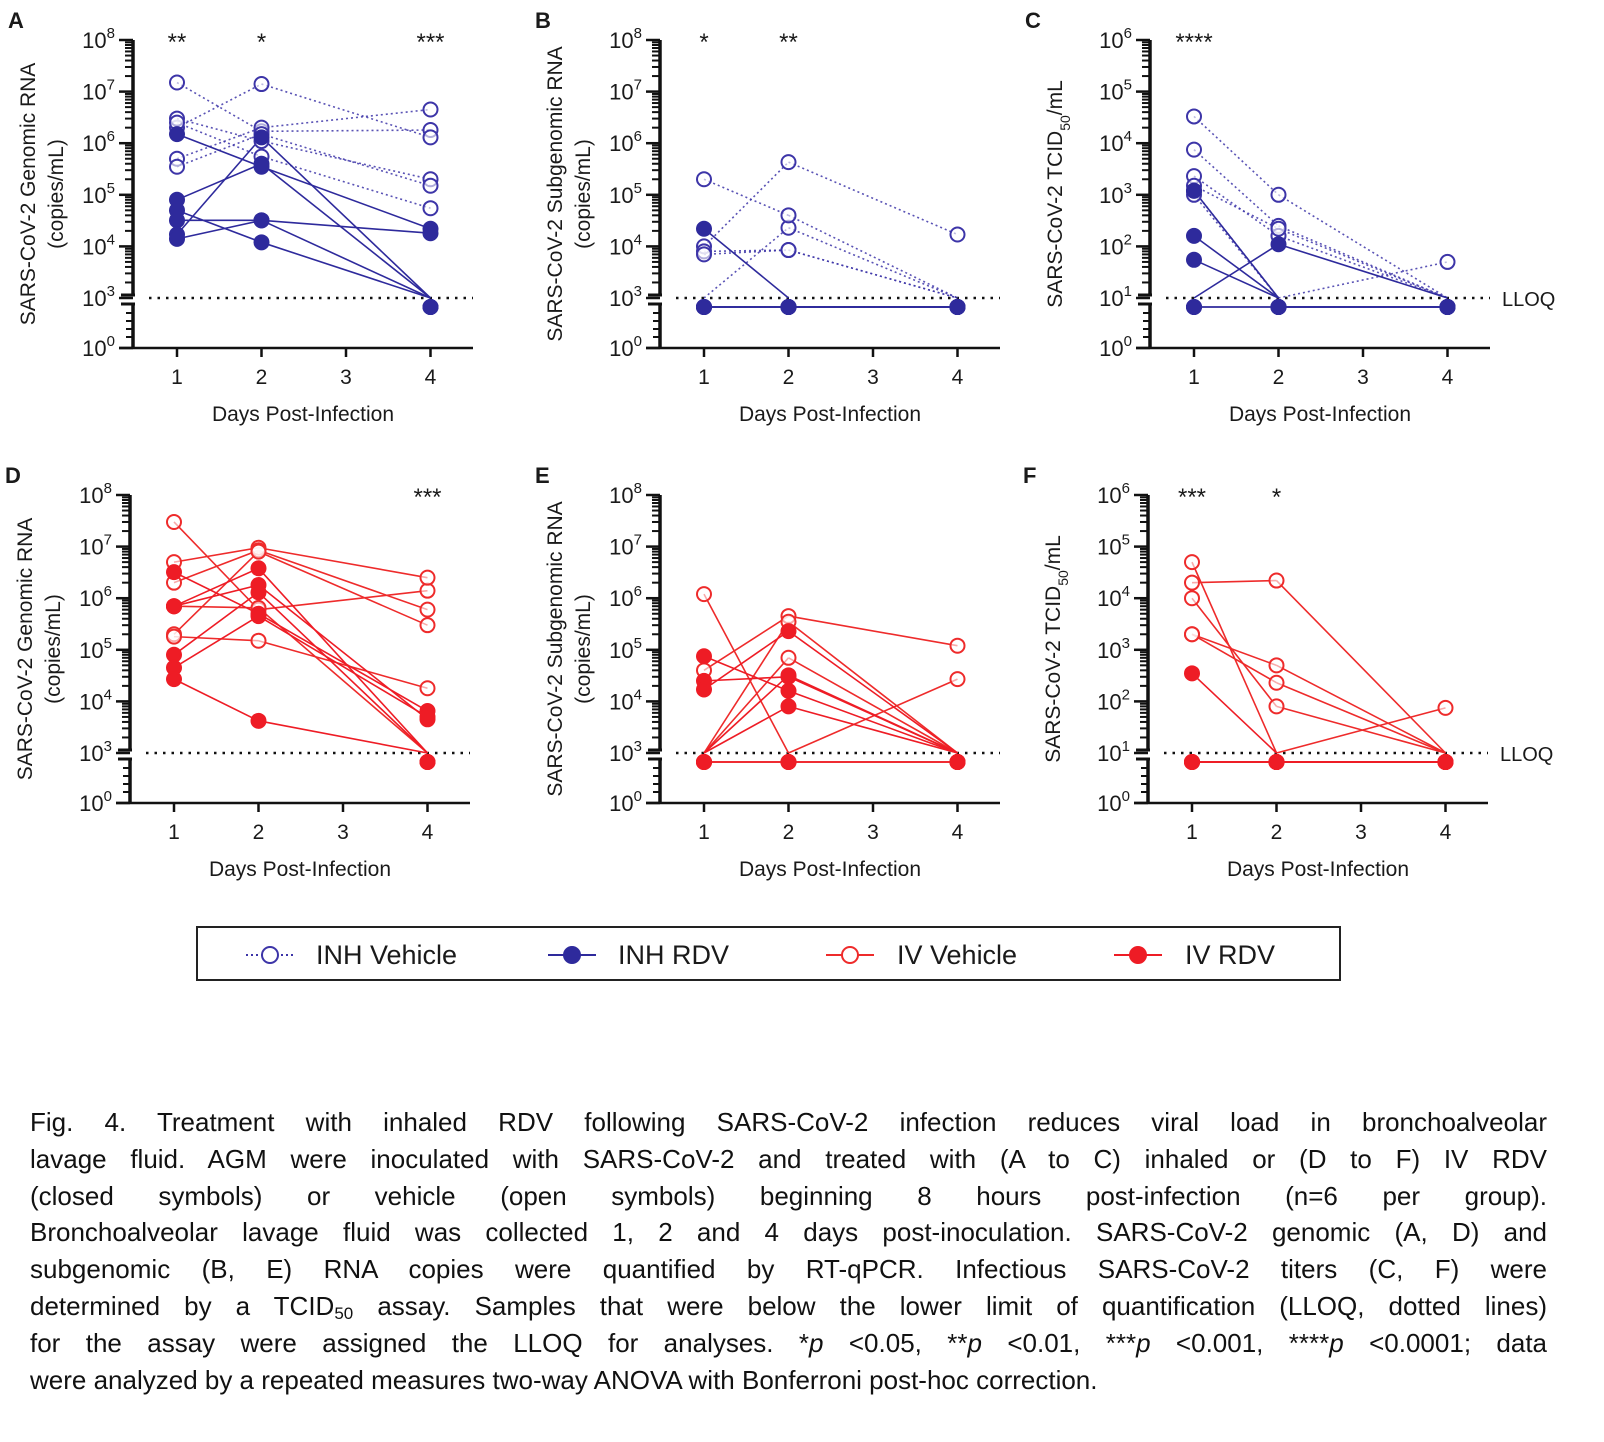 This screenshot has width=1604, height=1442. What do you see at coordinates (430, 42) in the screenshot?
I see `significance-label: ***` at bounding box center [430, 42].